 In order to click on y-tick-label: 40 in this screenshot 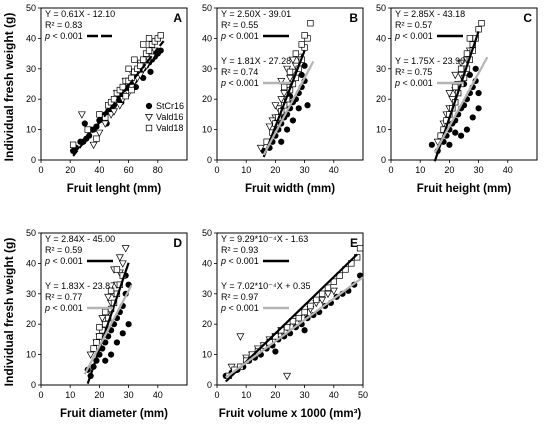, I will do `click(31, 38)`.